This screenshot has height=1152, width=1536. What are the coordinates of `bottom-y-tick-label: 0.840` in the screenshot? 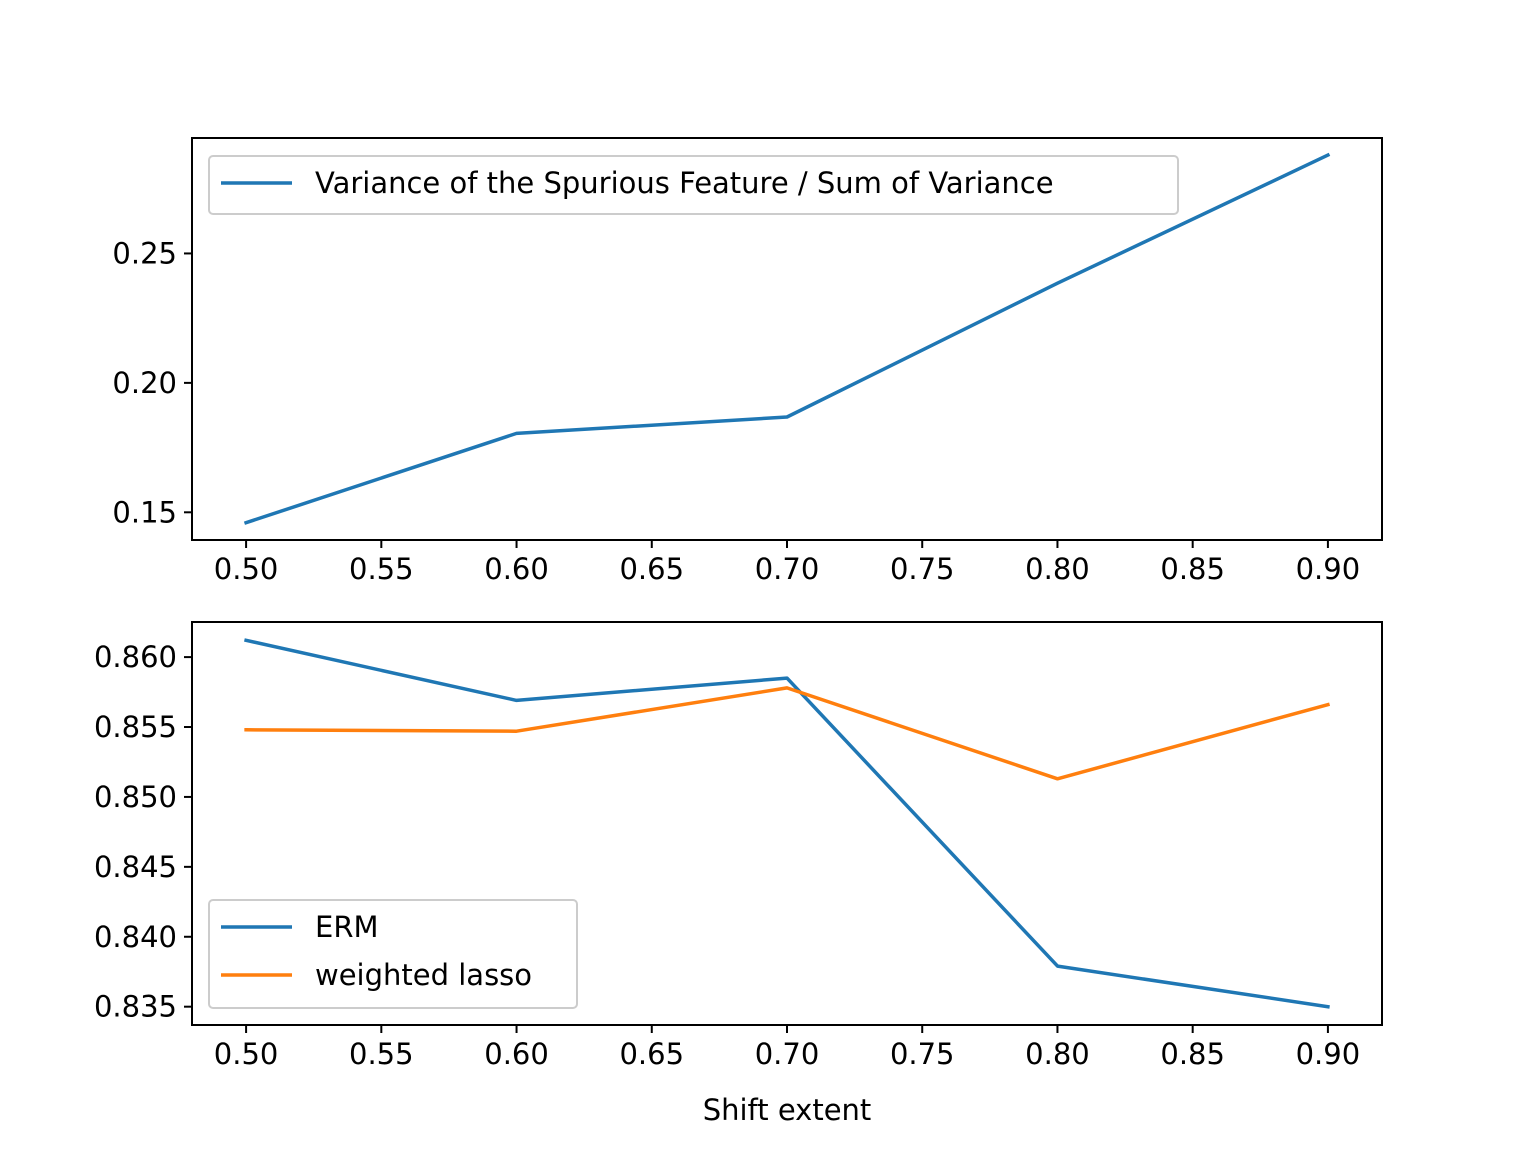 It's located at (135, 937).